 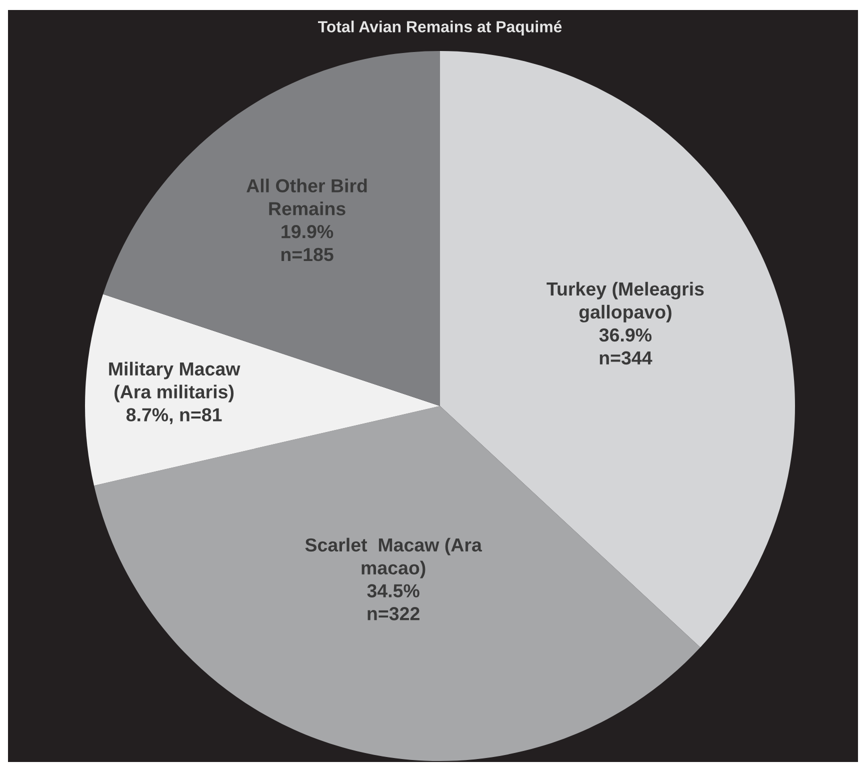 What do you see at coordinates (174, 416) in the screenshot?
I see `data-label: 8.7%, n=81` at bounding box center [174, 416].